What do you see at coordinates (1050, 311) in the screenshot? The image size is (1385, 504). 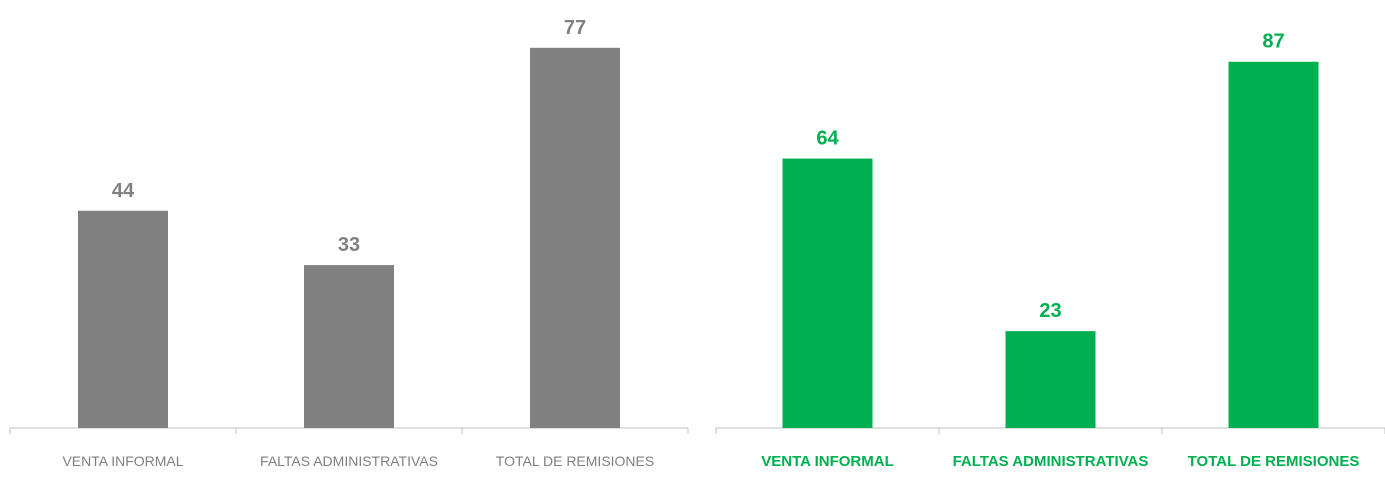 I see `data-label: 23` at bounding box center [1050, 311].